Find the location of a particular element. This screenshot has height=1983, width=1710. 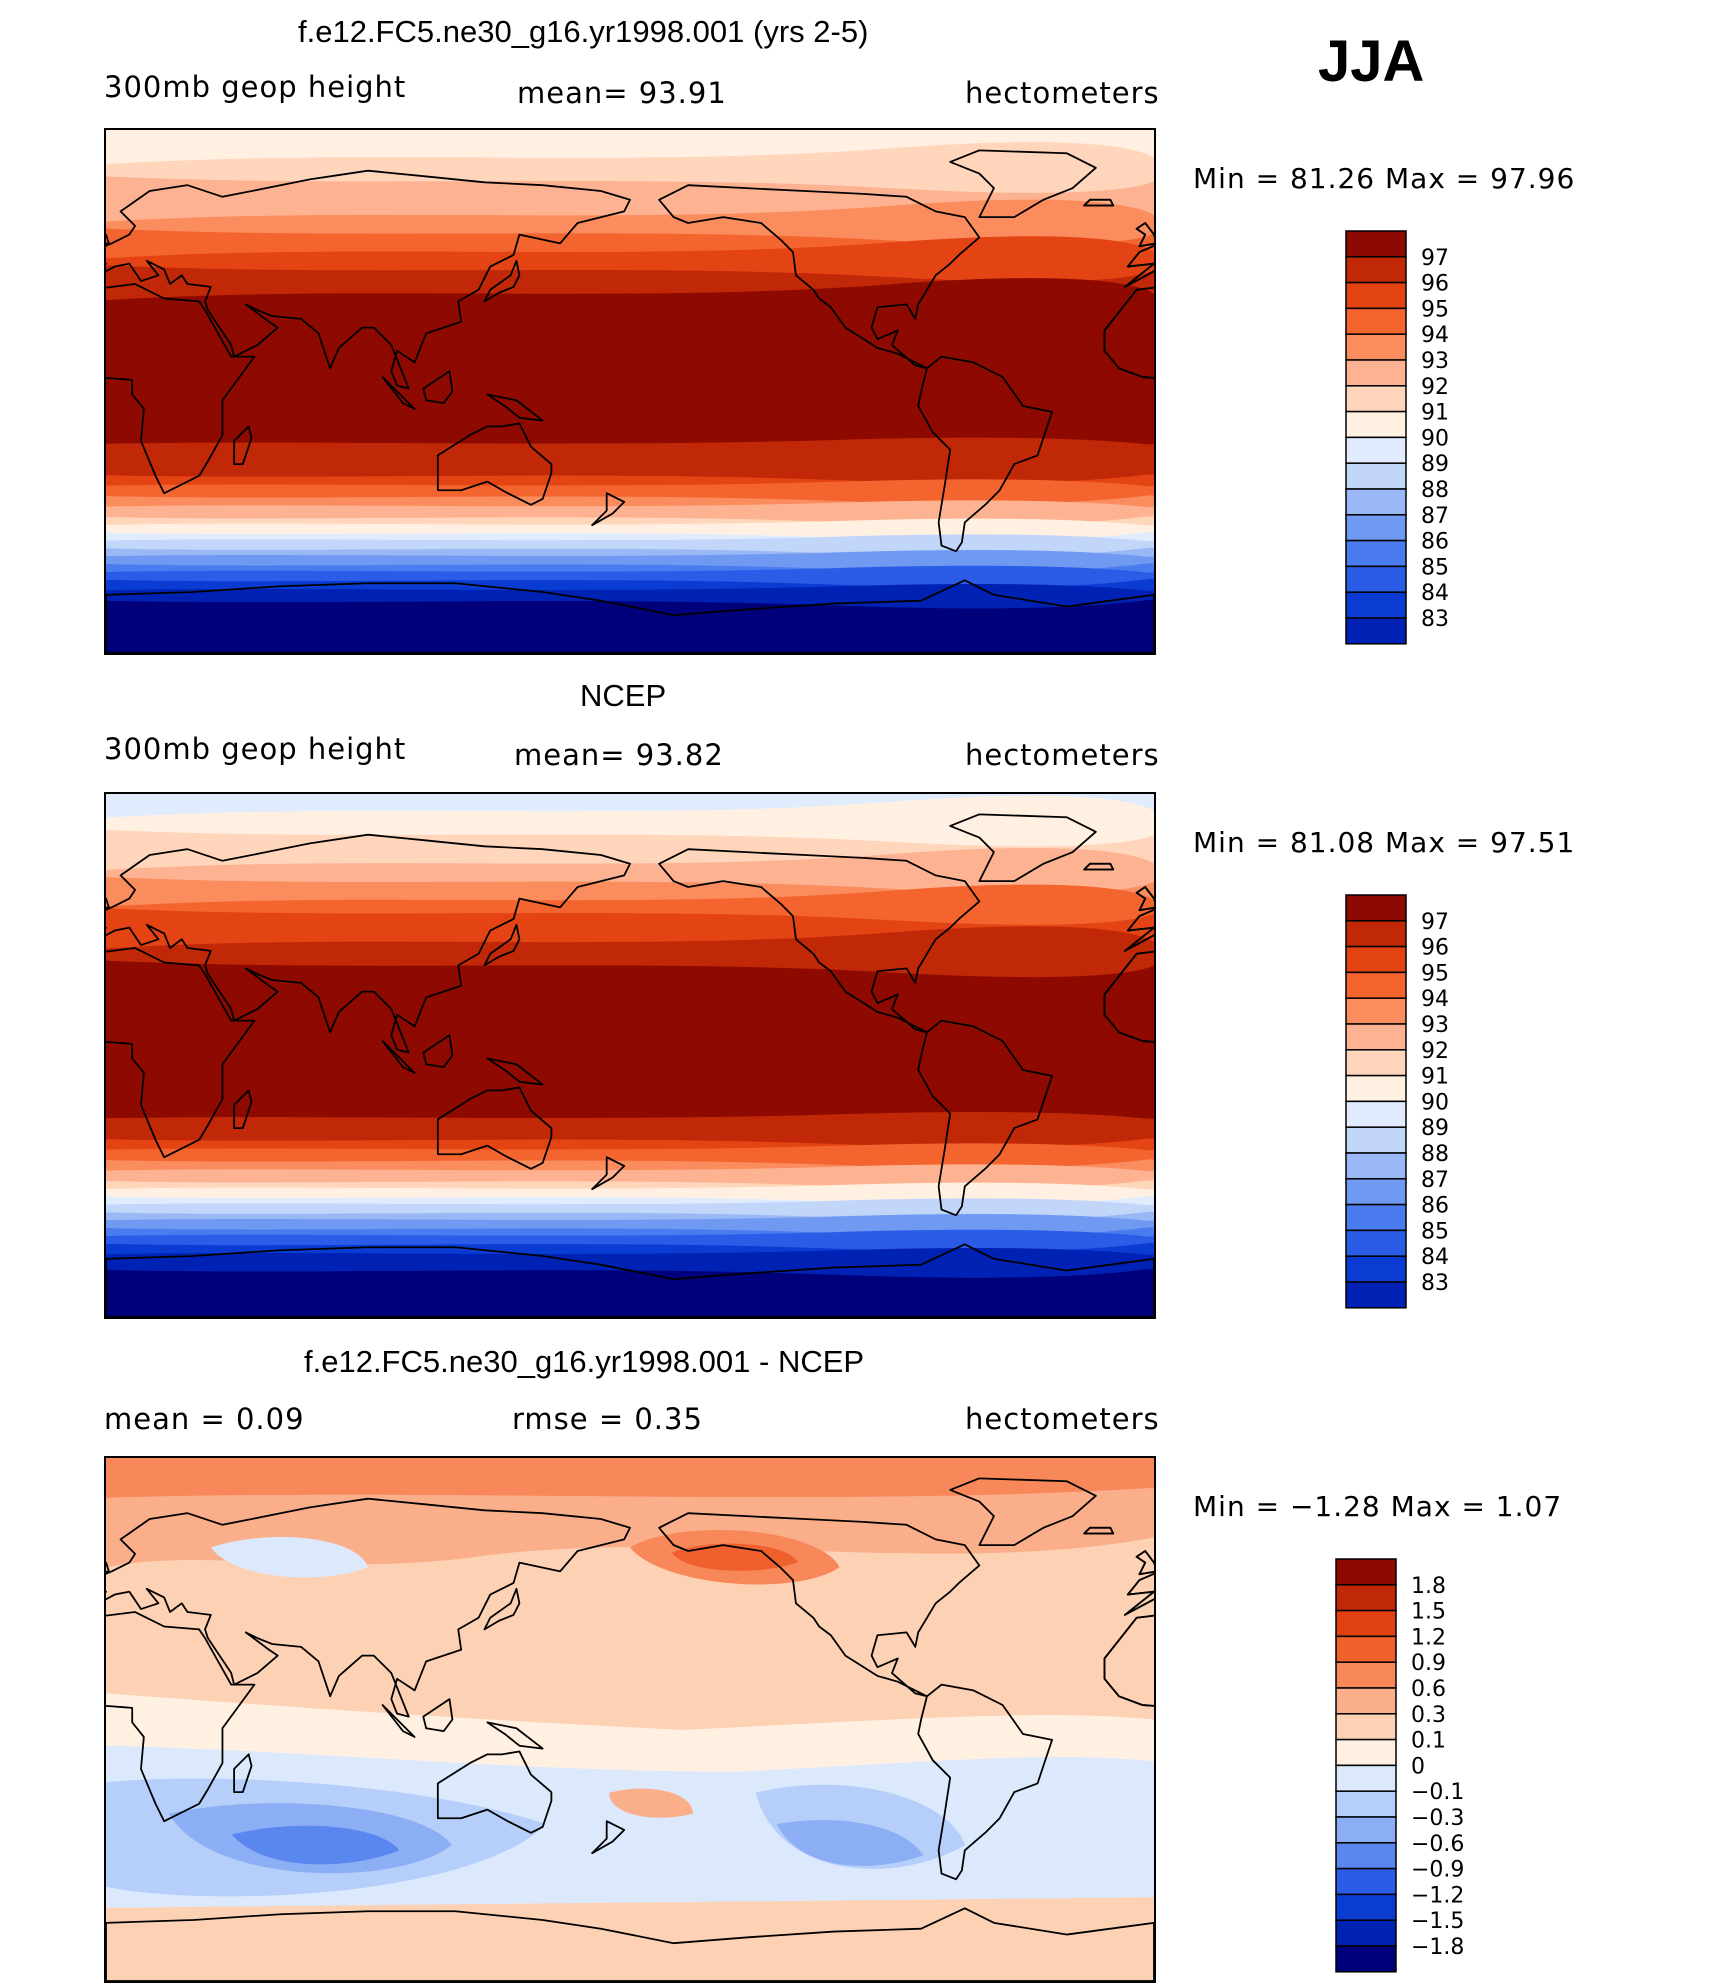

colorbar-tick-label: −1.2 is located at coordinates (1437, 1895).